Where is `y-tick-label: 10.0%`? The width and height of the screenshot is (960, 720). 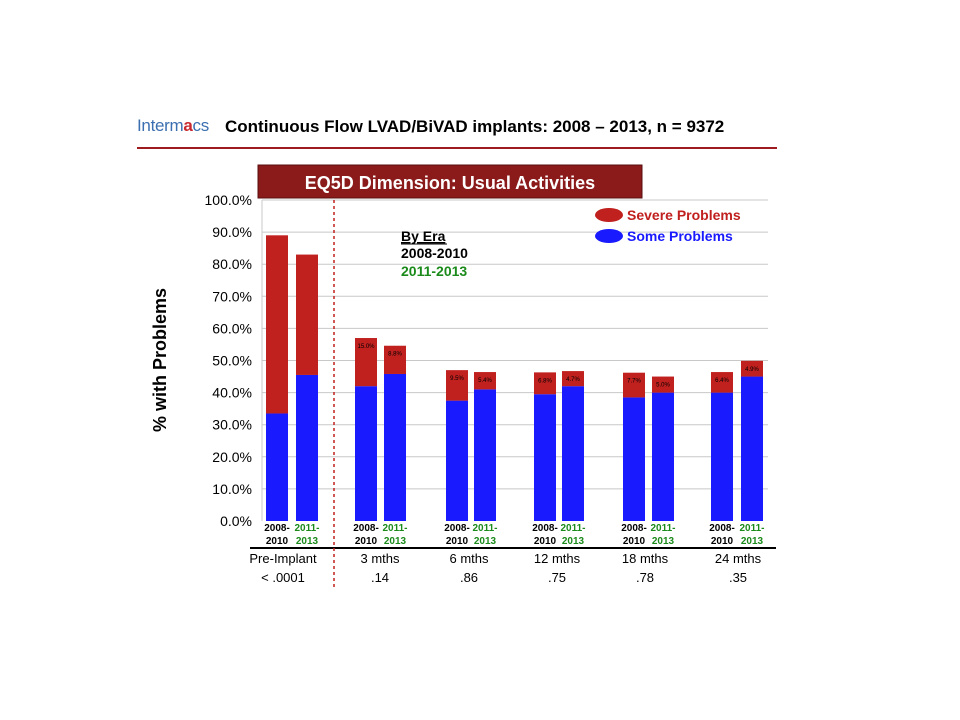
y-tick-label: 10.0% is located at coordinates (232, 489).